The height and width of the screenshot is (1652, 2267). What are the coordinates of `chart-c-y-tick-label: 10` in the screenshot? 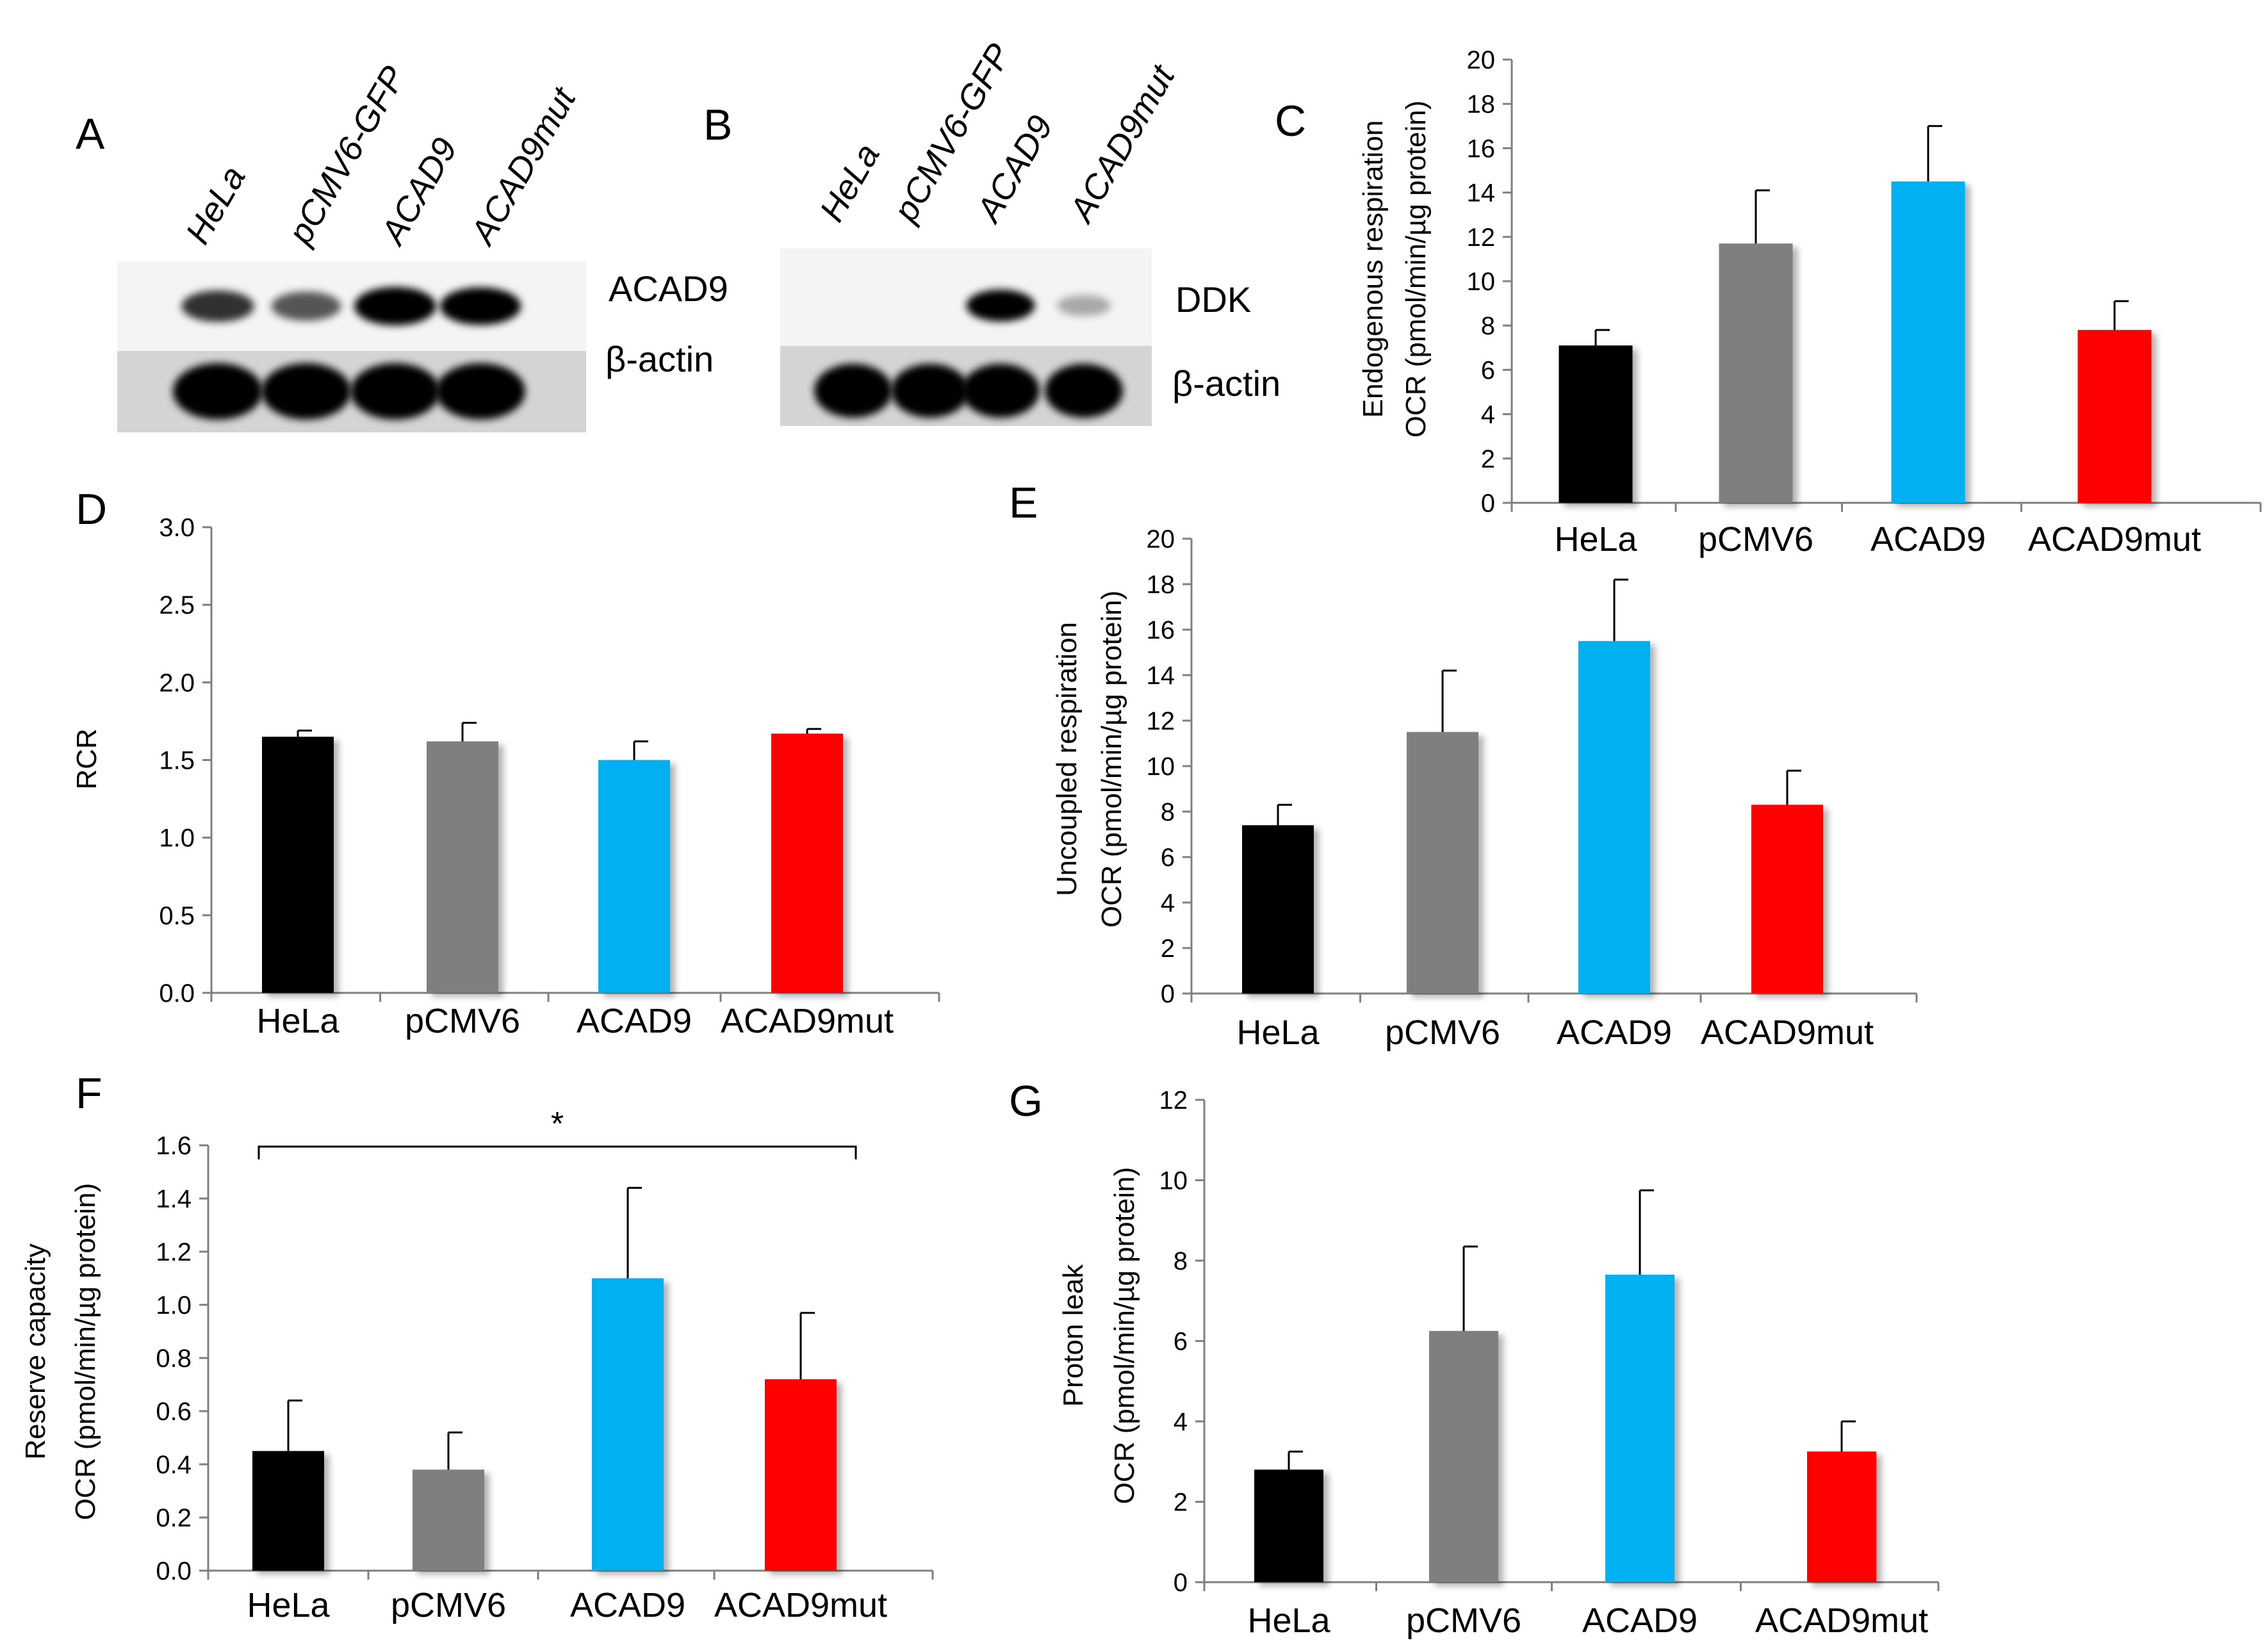 It's located at (1481, 282).